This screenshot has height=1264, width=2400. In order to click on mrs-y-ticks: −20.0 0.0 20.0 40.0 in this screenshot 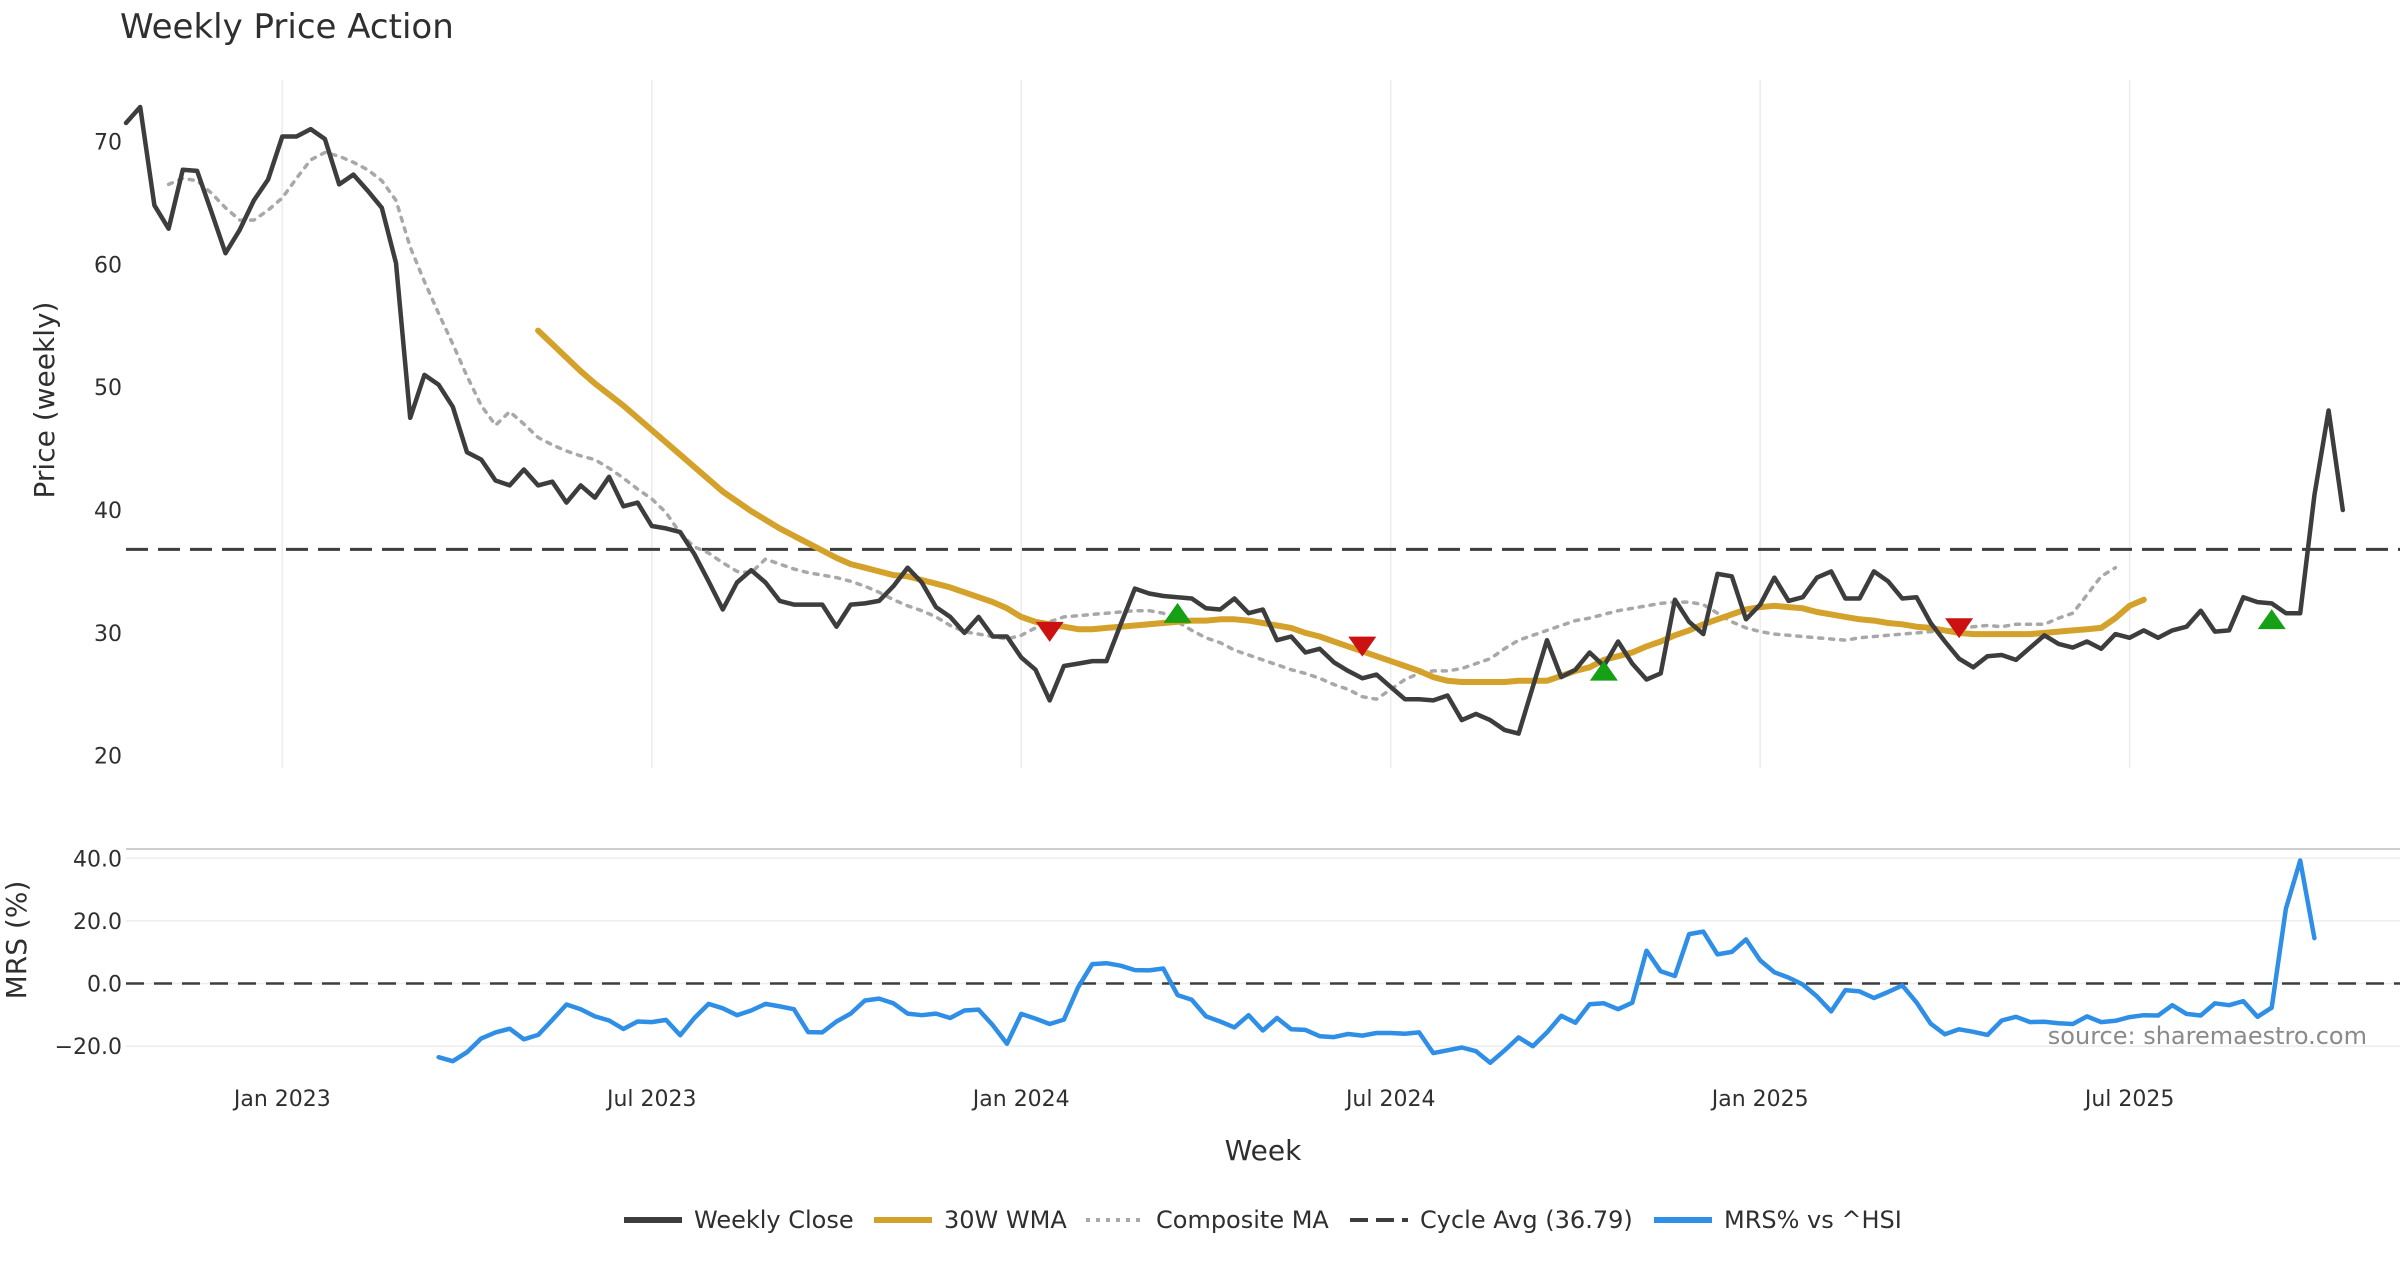, I will do `click(88, 953)`.